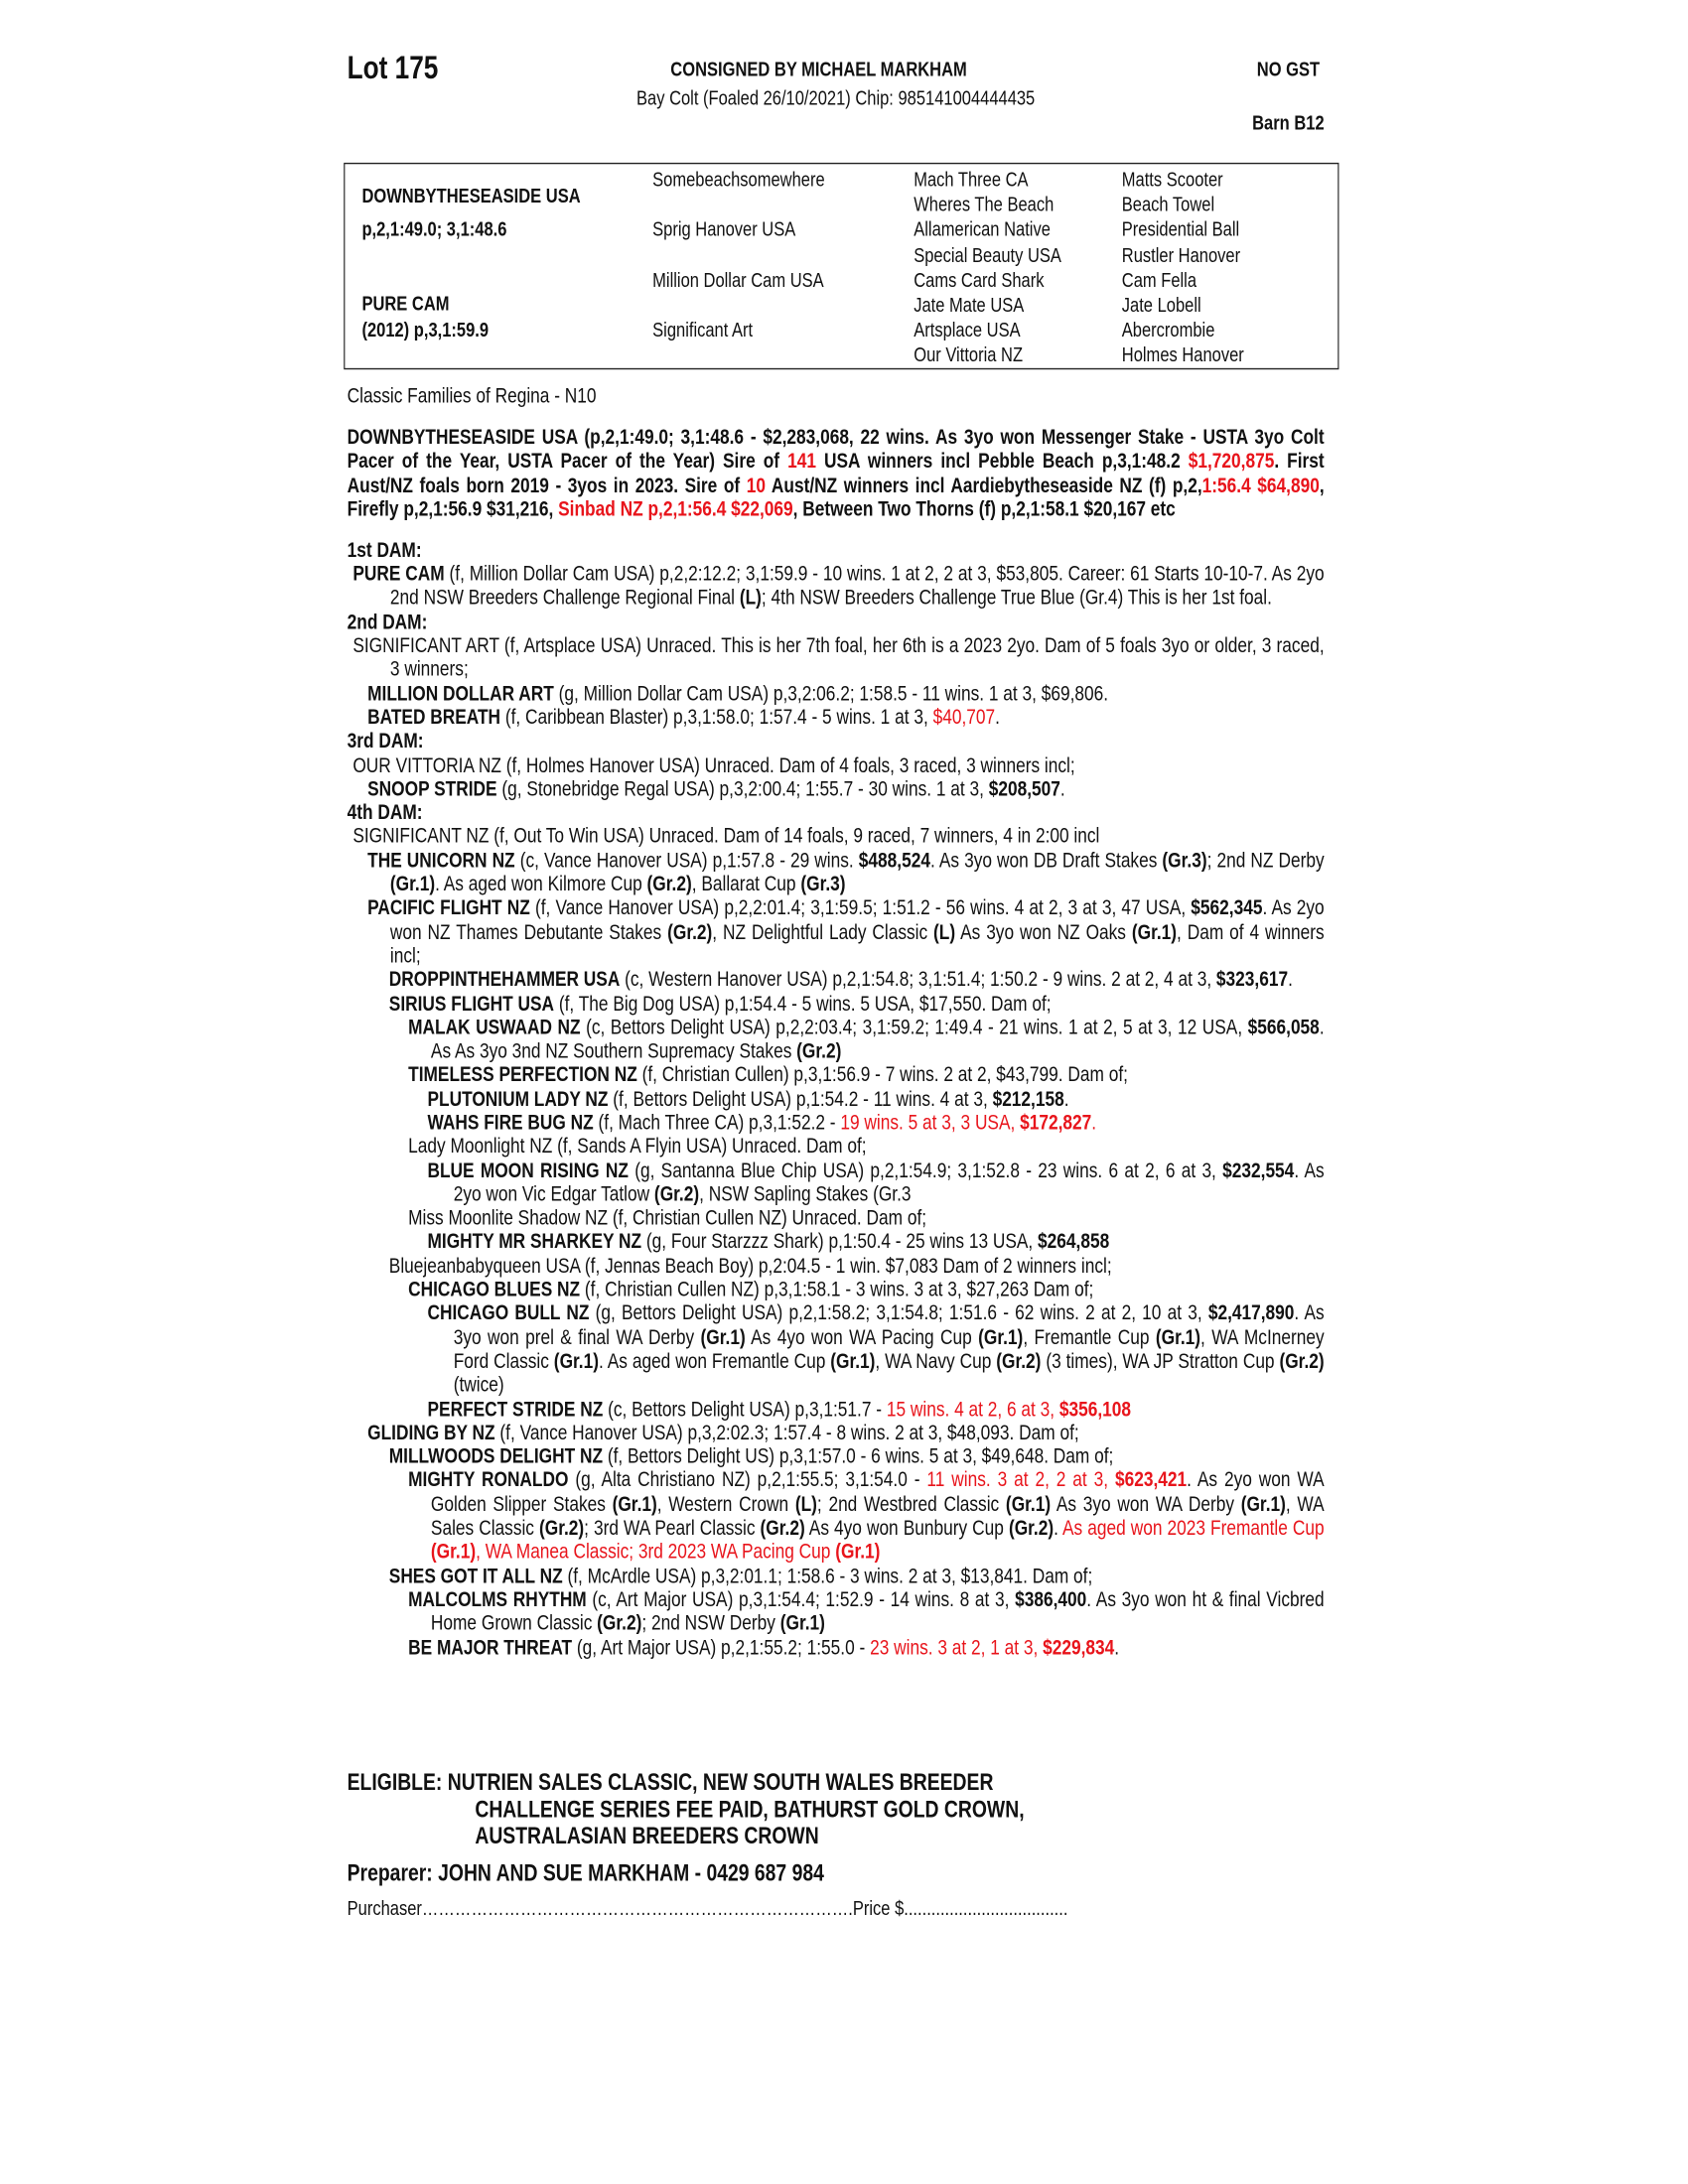 This screenshot has height=2184, width=1688. I want to click on text-run: , WA McInerney Ford Classic, so click(889, 1349).